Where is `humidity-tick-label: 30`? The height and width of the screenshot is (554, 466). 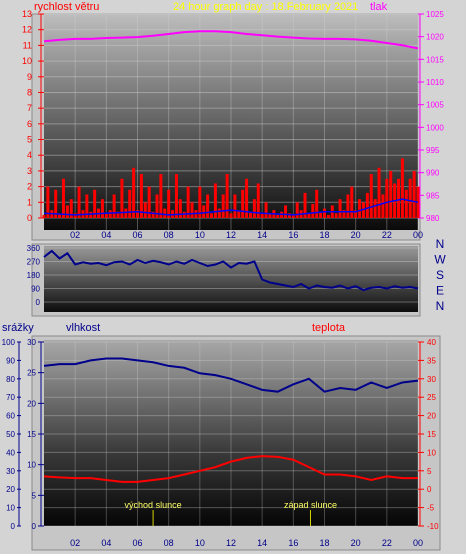 humidity-tick-label: 30 is located at coordinates (31, 342).